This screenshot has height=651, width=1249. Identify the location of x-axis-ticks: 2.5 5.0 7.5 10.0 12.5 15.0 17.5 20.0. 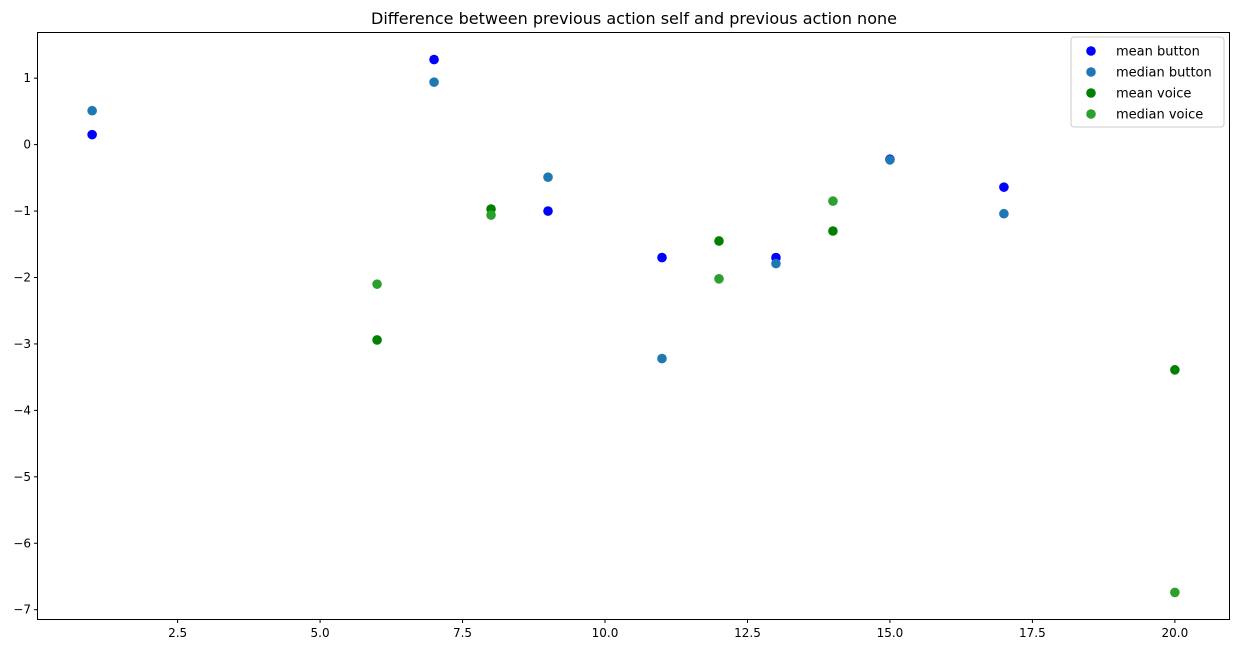
(678, 629).